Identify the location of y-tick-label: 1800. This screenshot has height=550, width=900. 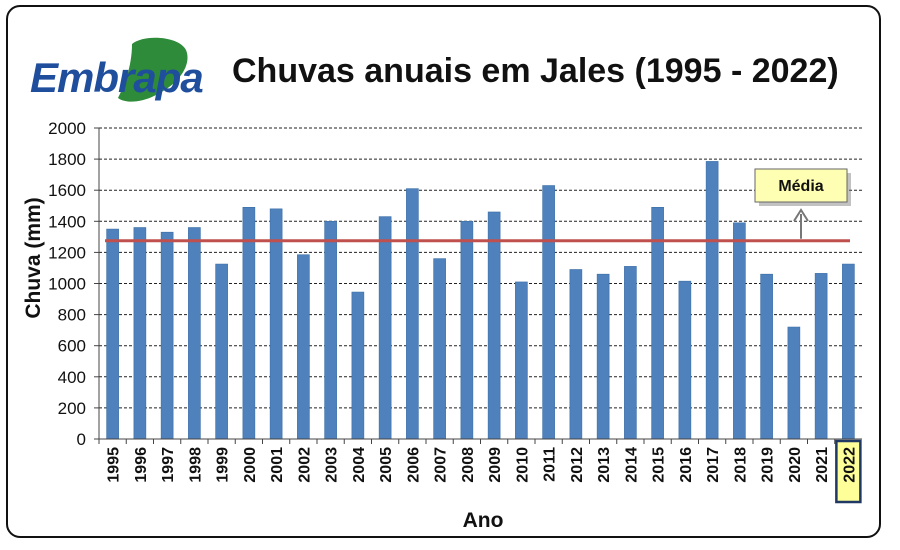
(67, 159).